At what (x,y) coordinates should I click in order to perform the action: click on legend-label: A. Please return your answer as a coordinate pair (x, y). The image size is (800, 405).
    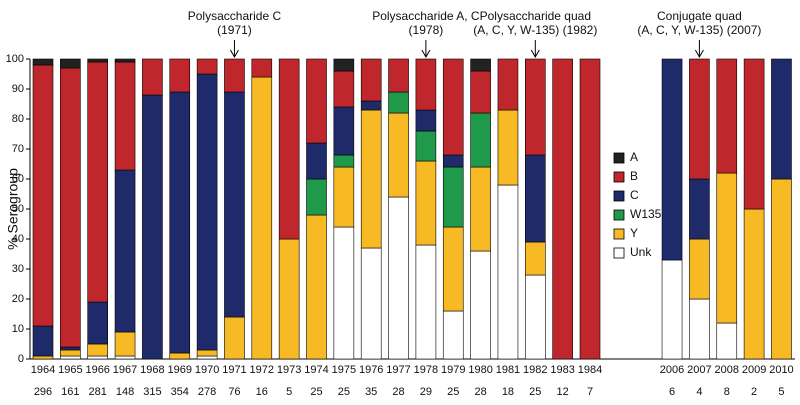
    Looking at the image, I should click on (634, 157).